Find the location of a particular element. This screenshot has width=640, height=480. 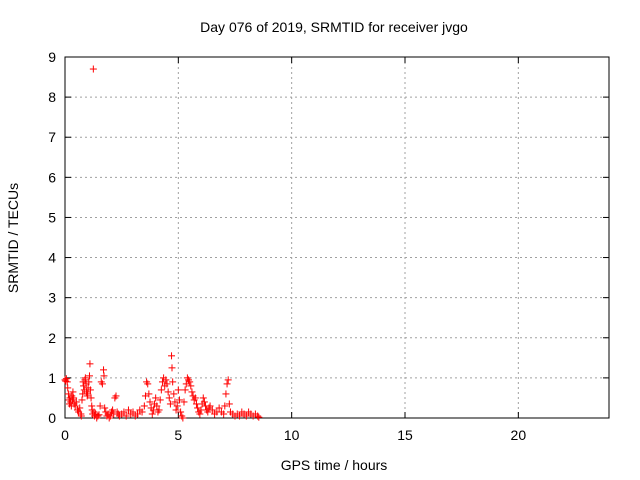

x-axis-label: GPS time / hours is located at coordinates (334, 465).